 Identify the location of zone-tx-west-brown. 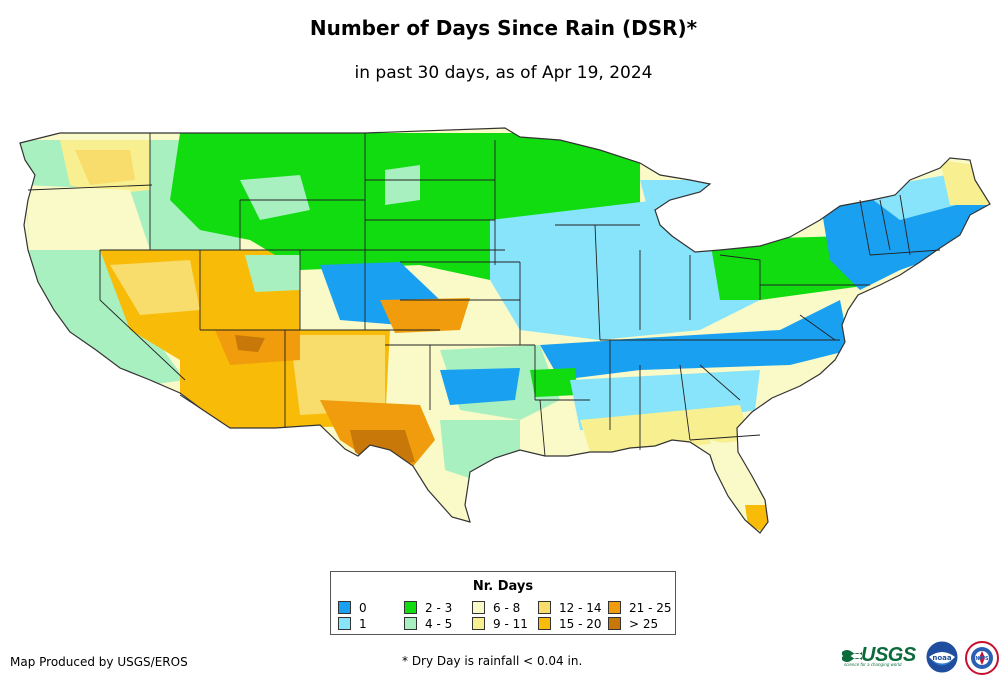
(382, 449).